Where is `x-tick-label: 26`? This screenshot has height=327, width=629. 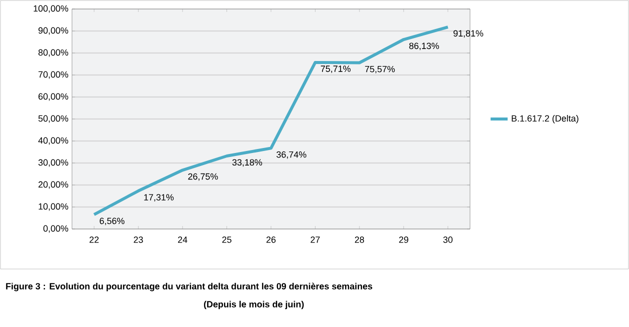 x-tick-label: 26 is located at coordinates (271, 239).